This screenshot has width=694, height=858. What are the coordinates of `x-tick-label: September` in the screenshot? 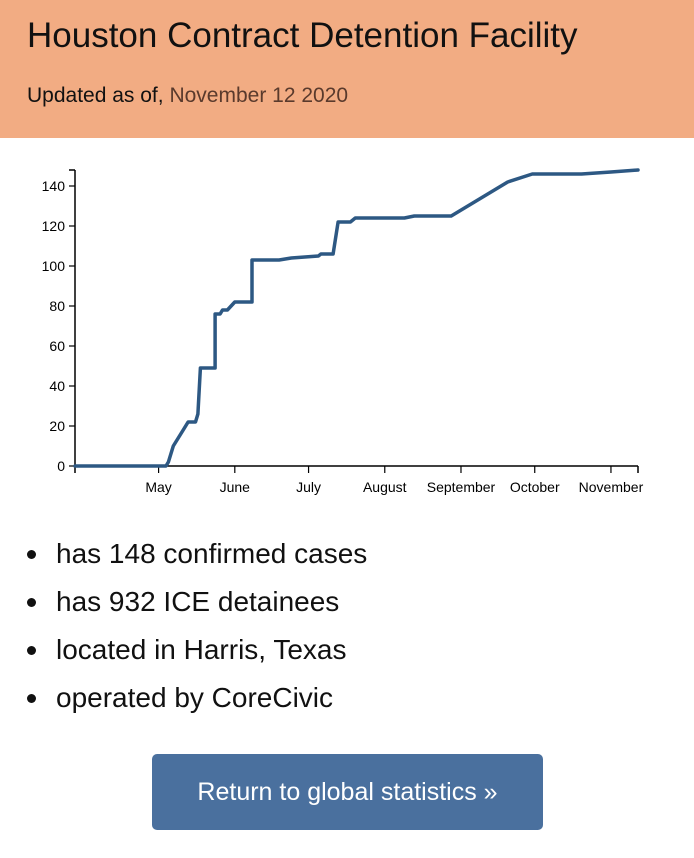 It's located at (461, 487).